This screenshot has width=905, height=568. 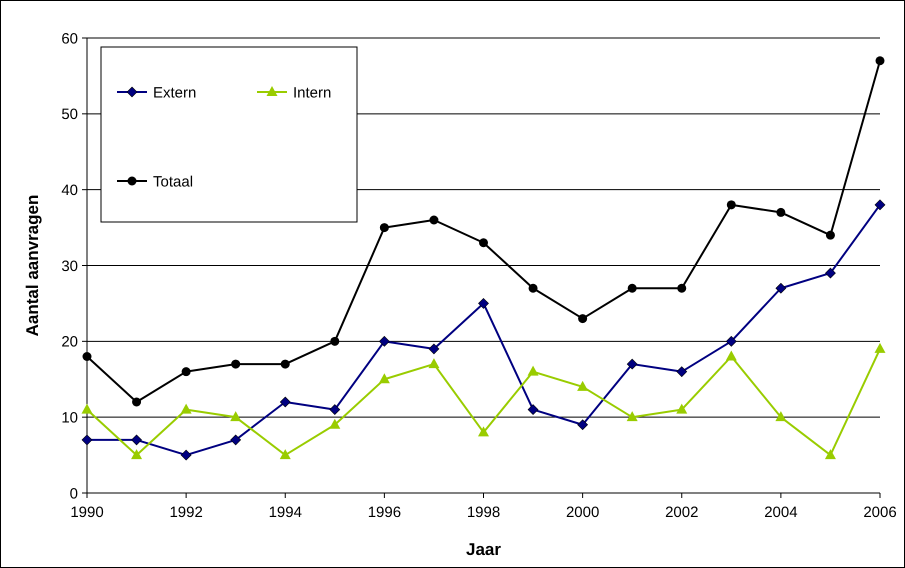 What do you see at coordinates (186, 512) in the screenshot?
I see `x-tick-label: 1992` at bounding box center [186, 512].